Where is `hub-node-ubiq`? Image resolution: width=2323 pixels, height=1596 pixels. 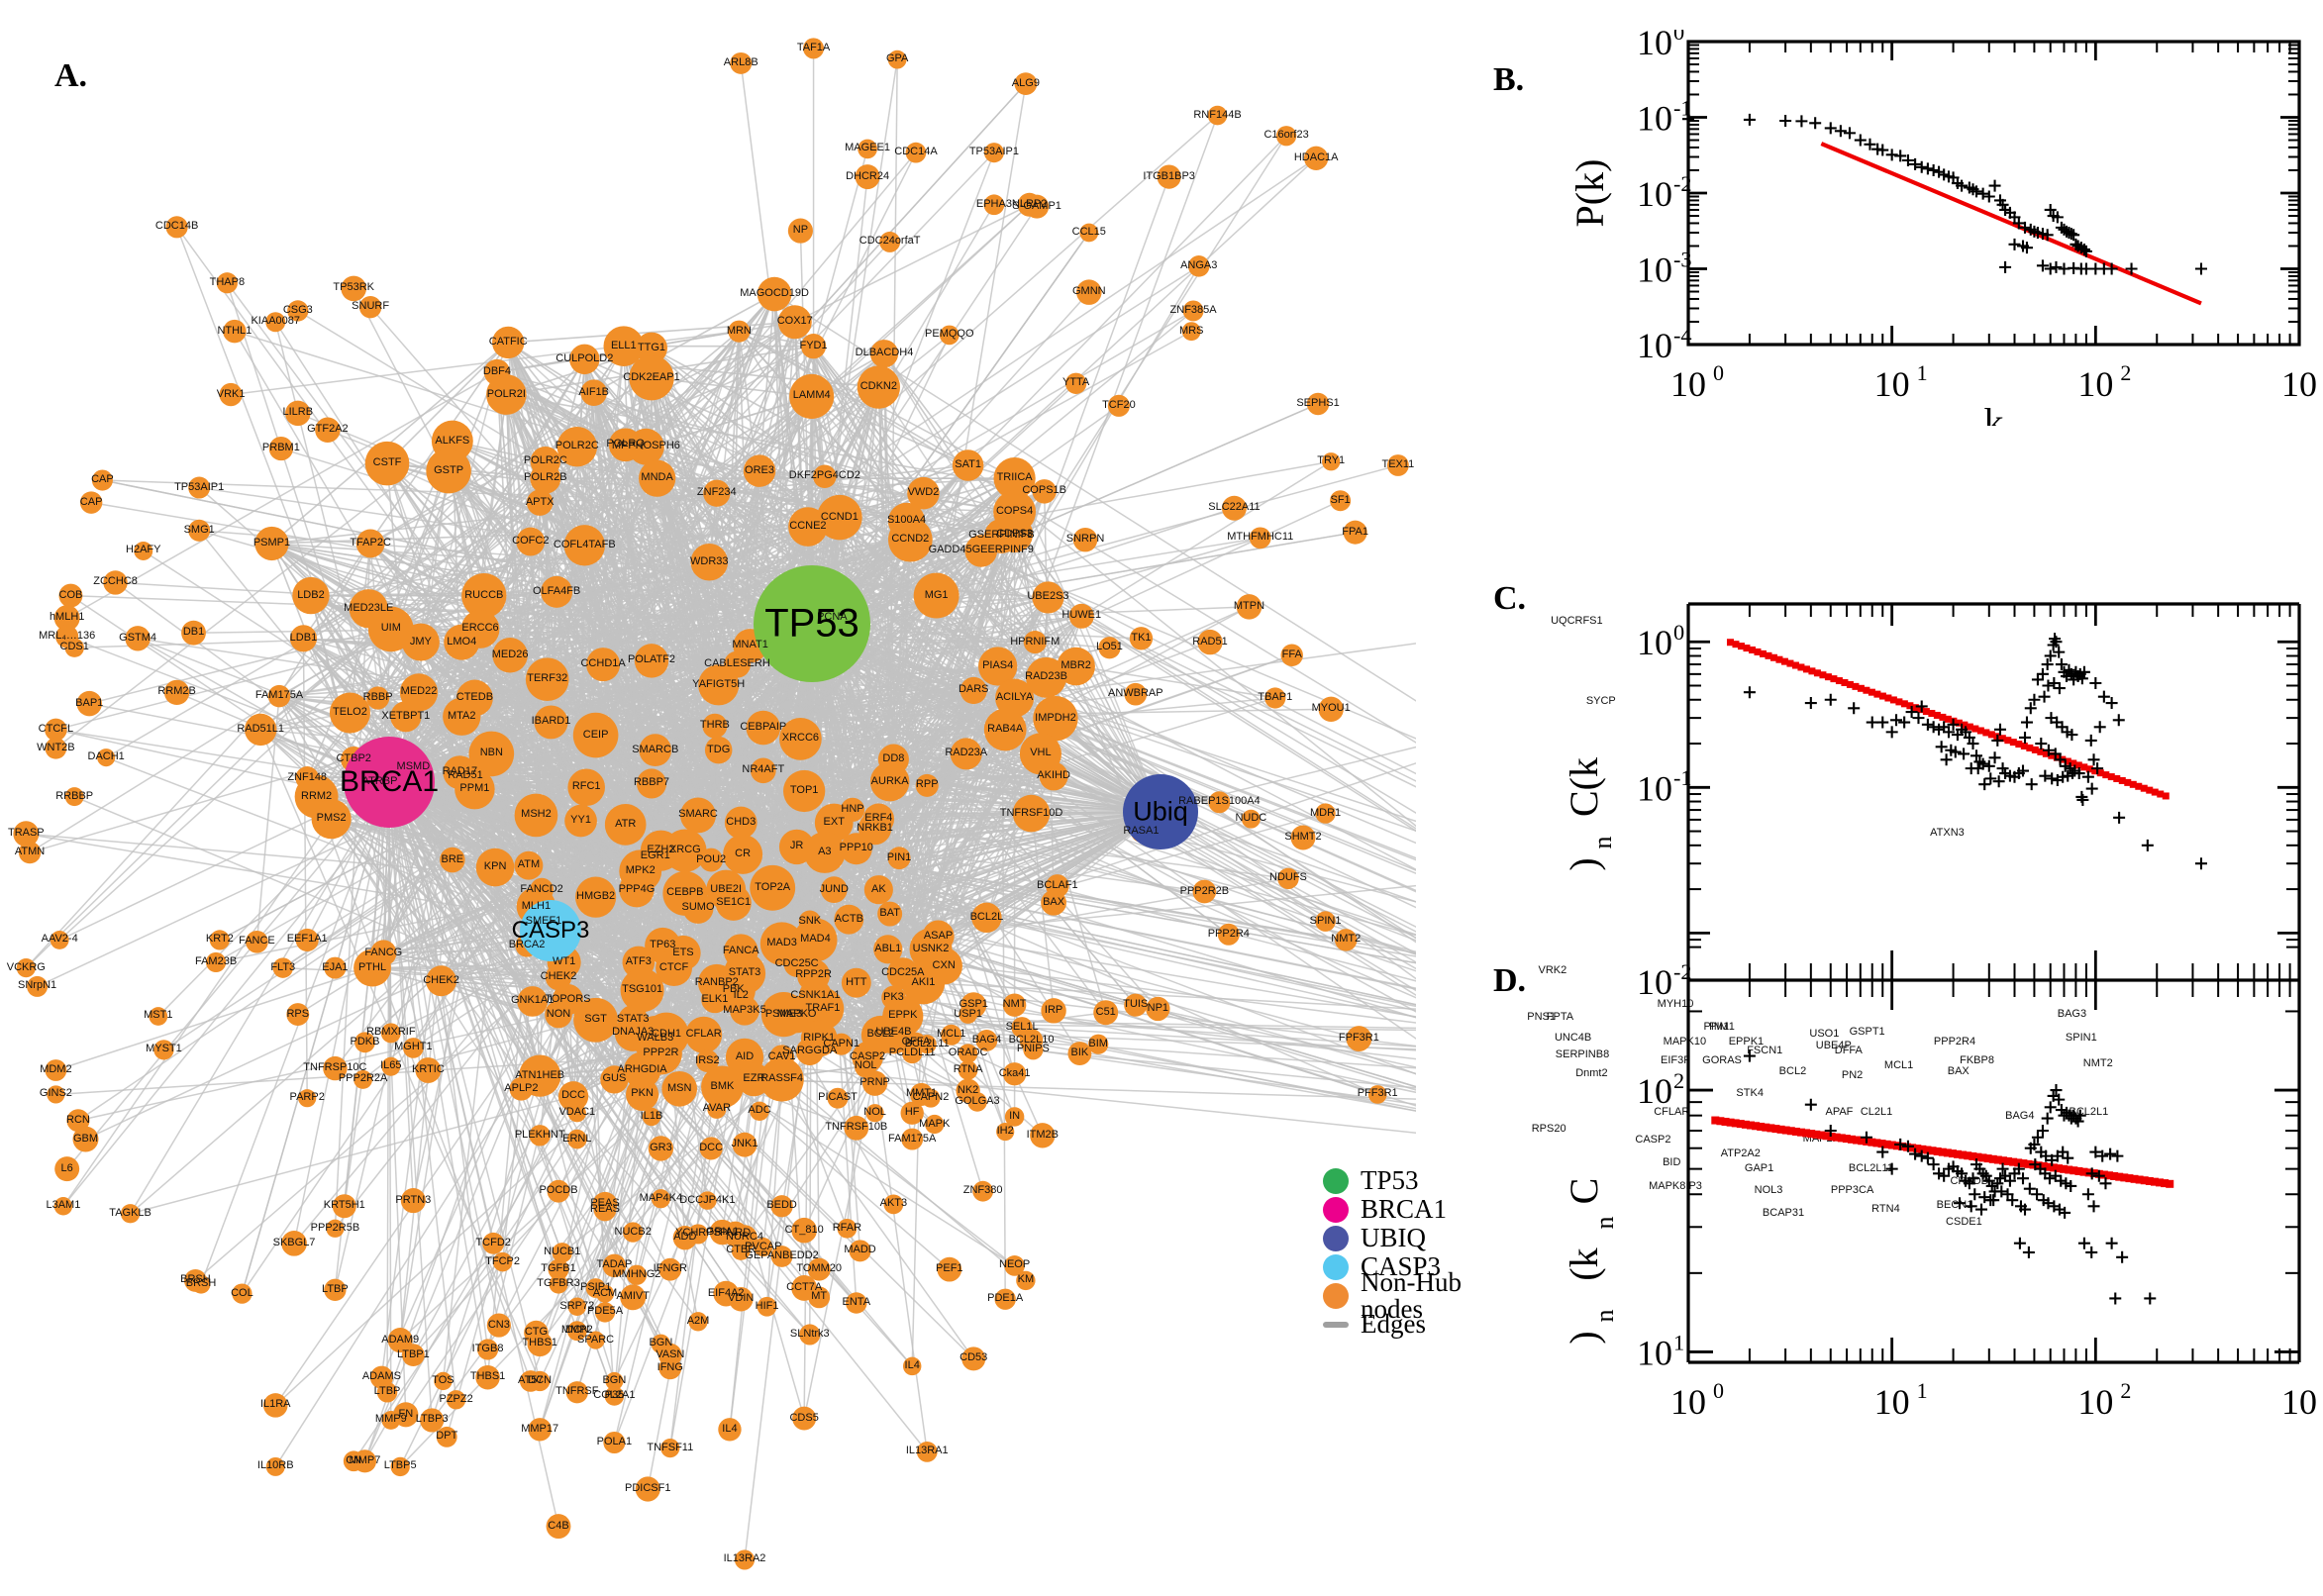 hub-node-ubiq is located at coordinates (1161, 811).